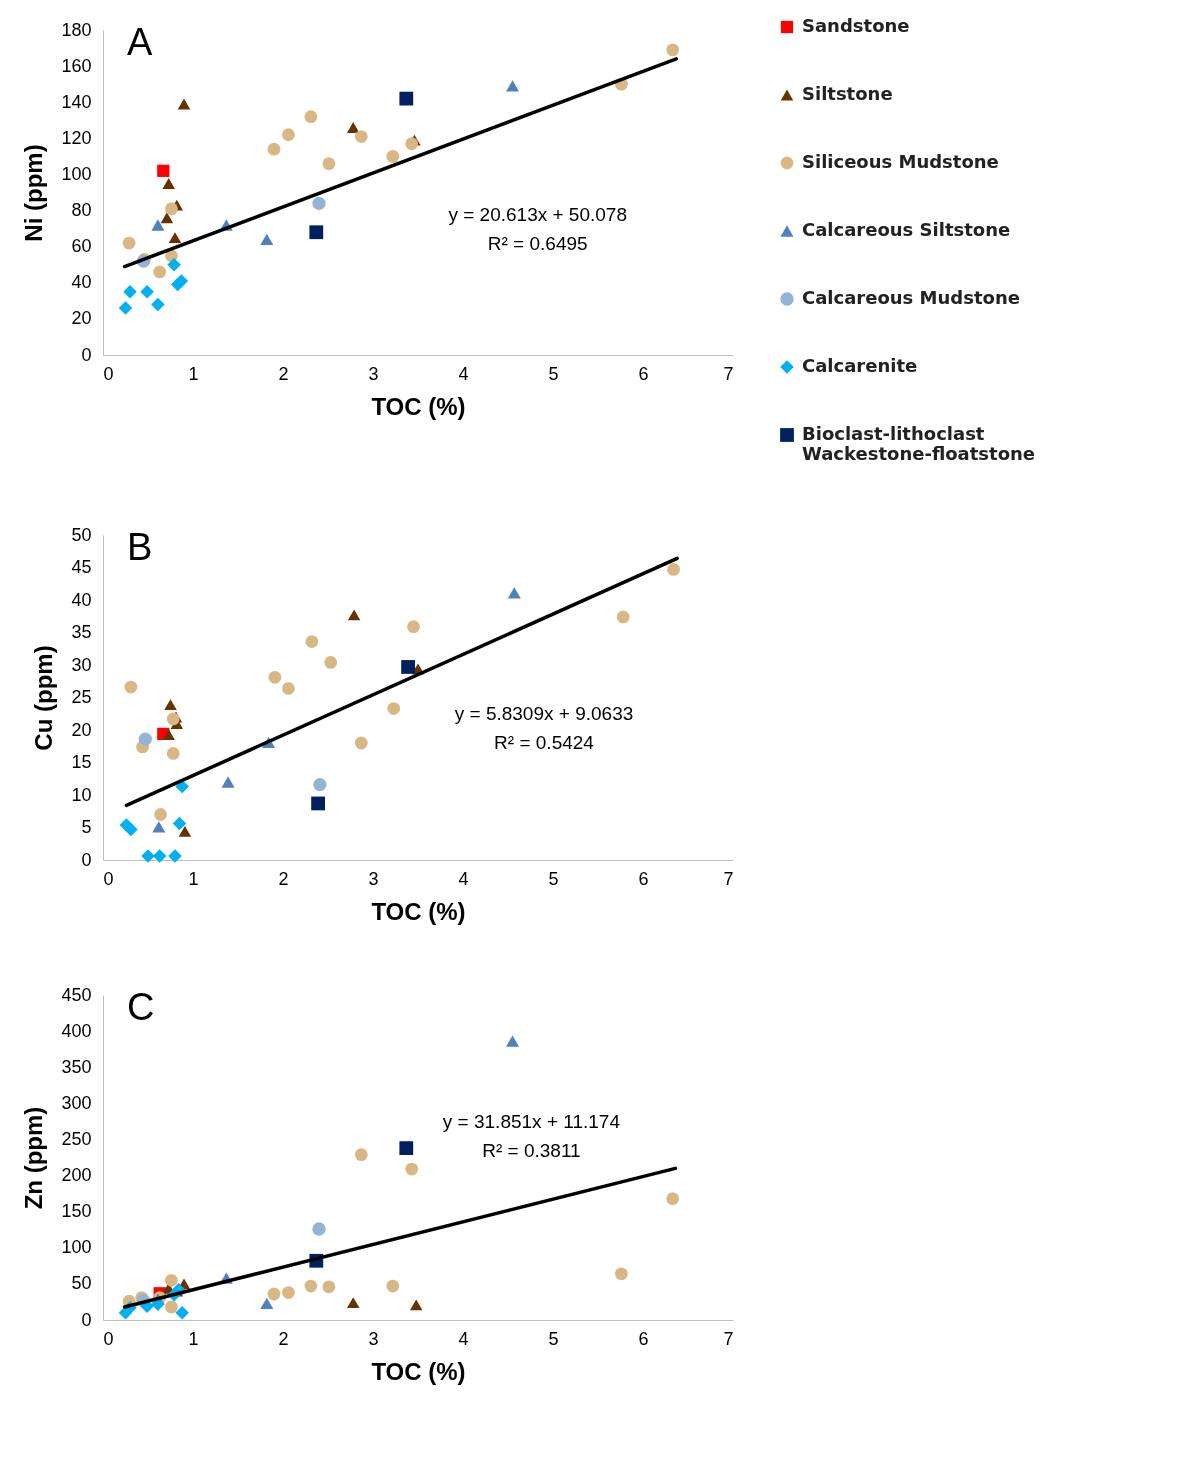 This screenshot has height=1467, width=1202. What do you see at coordinates (81, 567) in the screenshot?
I see `y-tick-label: 45` at bounding box center [81, 567].